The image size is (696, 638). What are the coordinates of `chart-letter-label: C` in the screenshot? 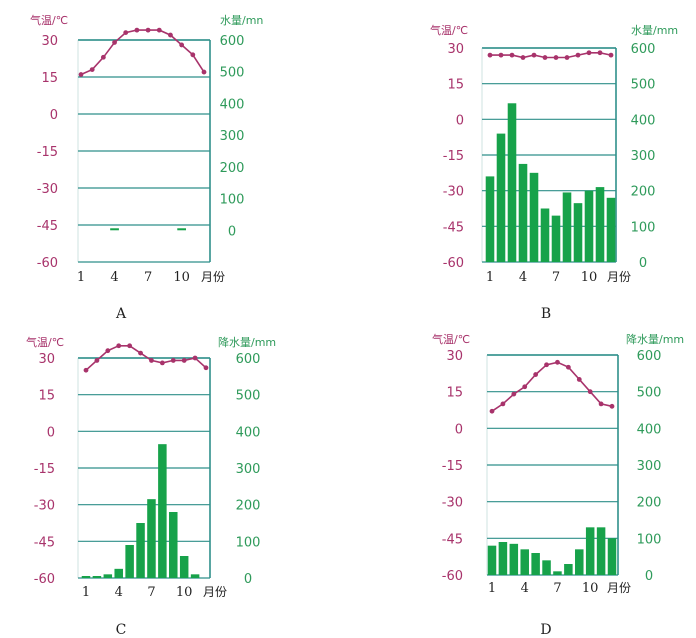 It's located at (121, 630).